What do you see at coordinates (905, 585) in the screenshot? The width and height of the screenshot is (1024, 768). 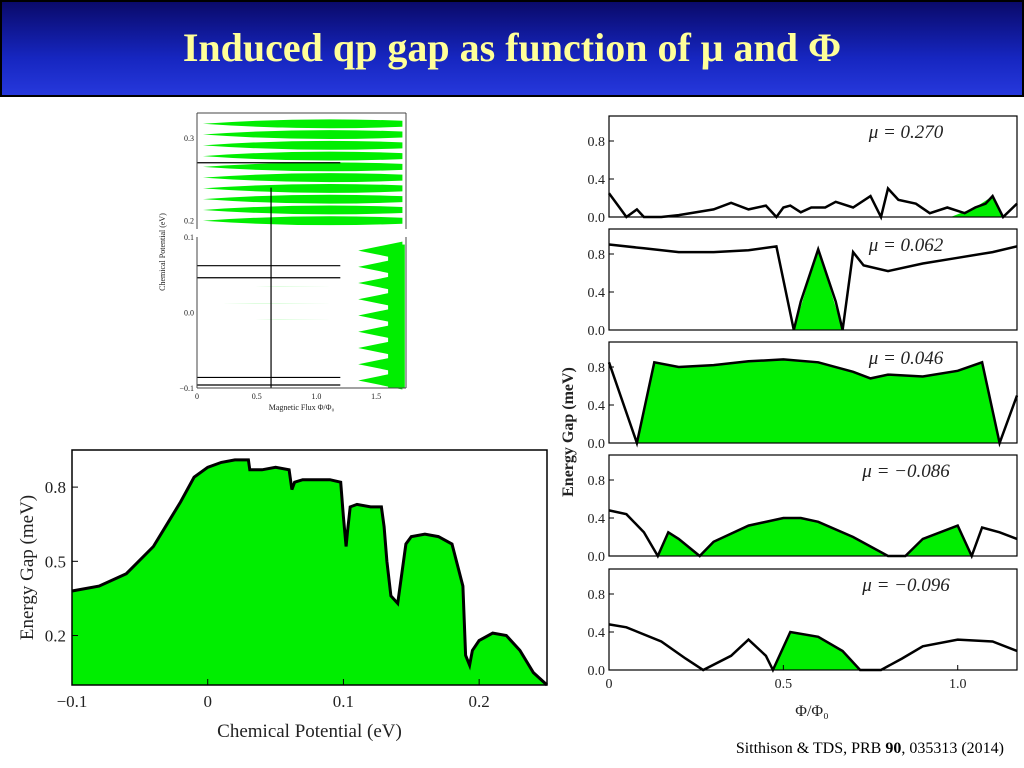 I see `phi-panel-mu-label: μ = −0.096` at bounding box center [905, 585].